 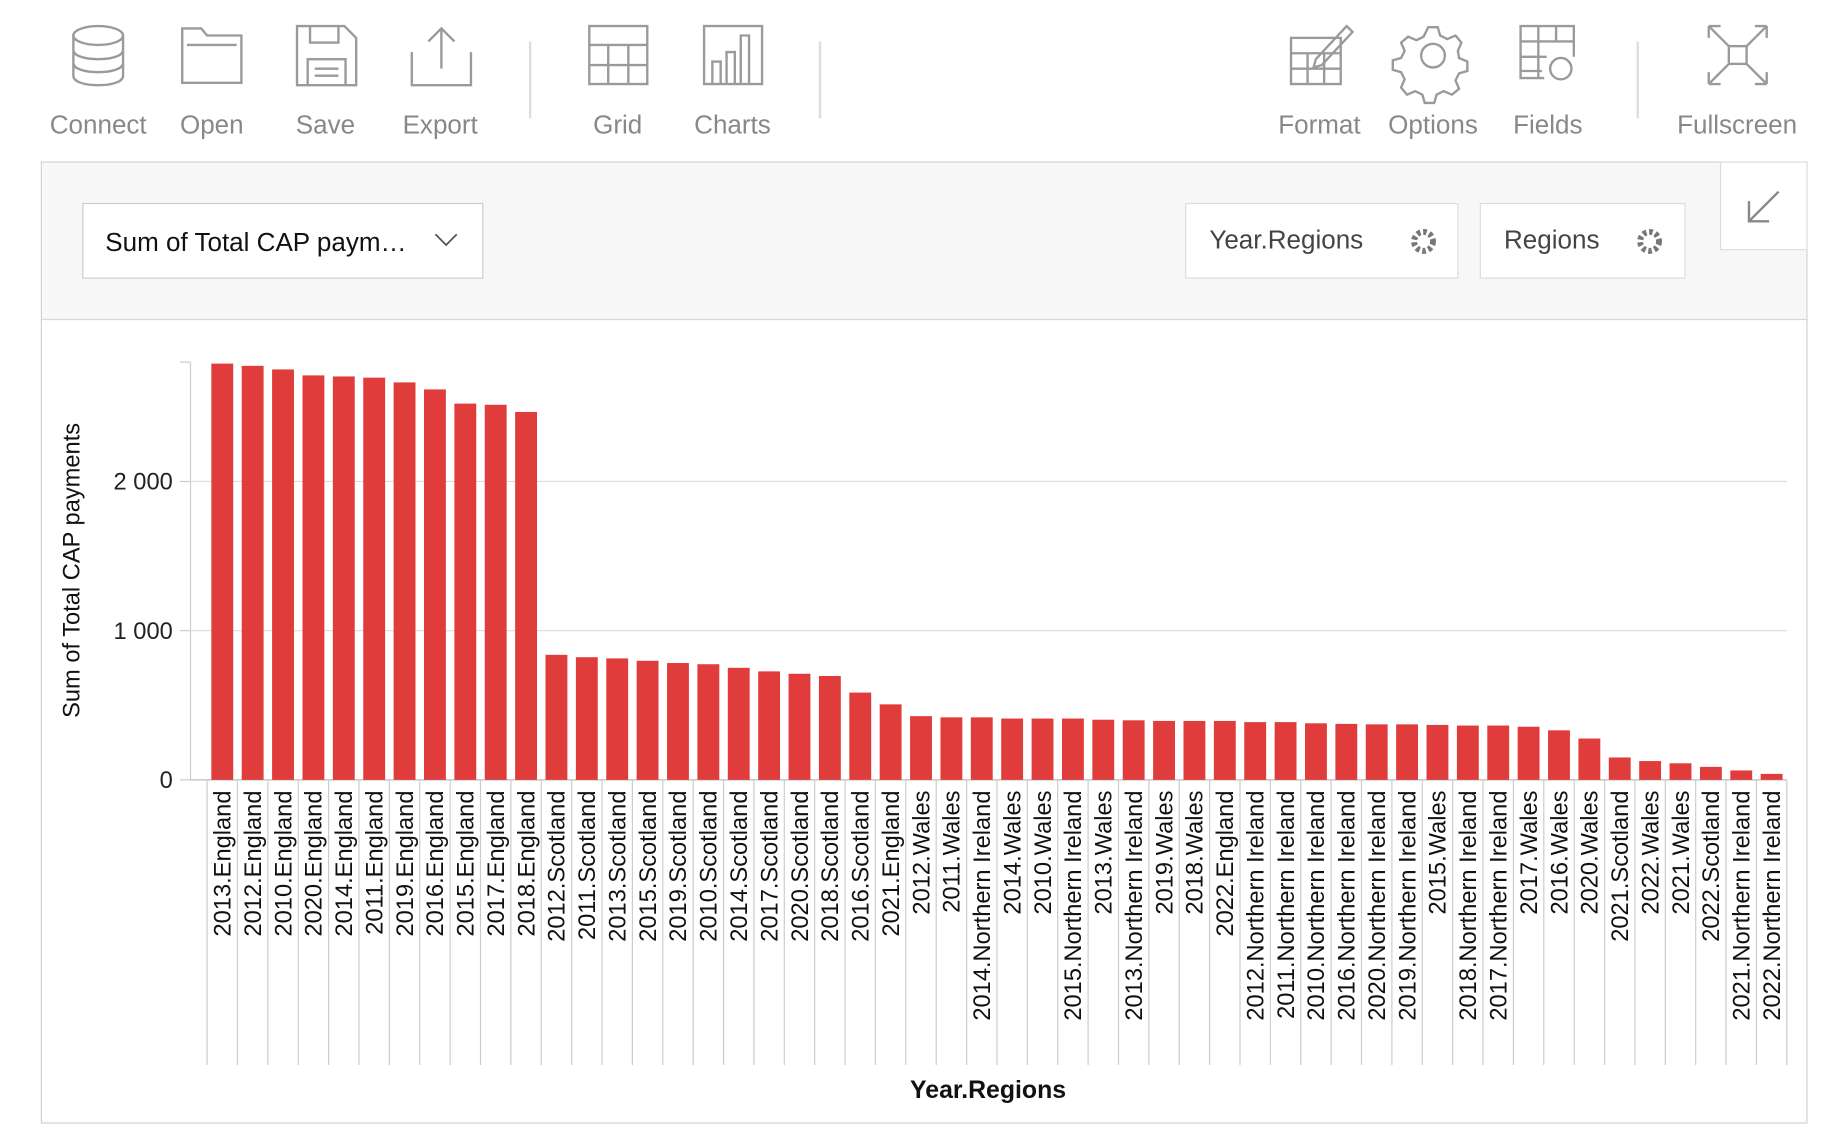 What do you see at coordinates (166, 781) in the screenshot?
I see `y-tick-label: 0` at bounding box center [166, 781].